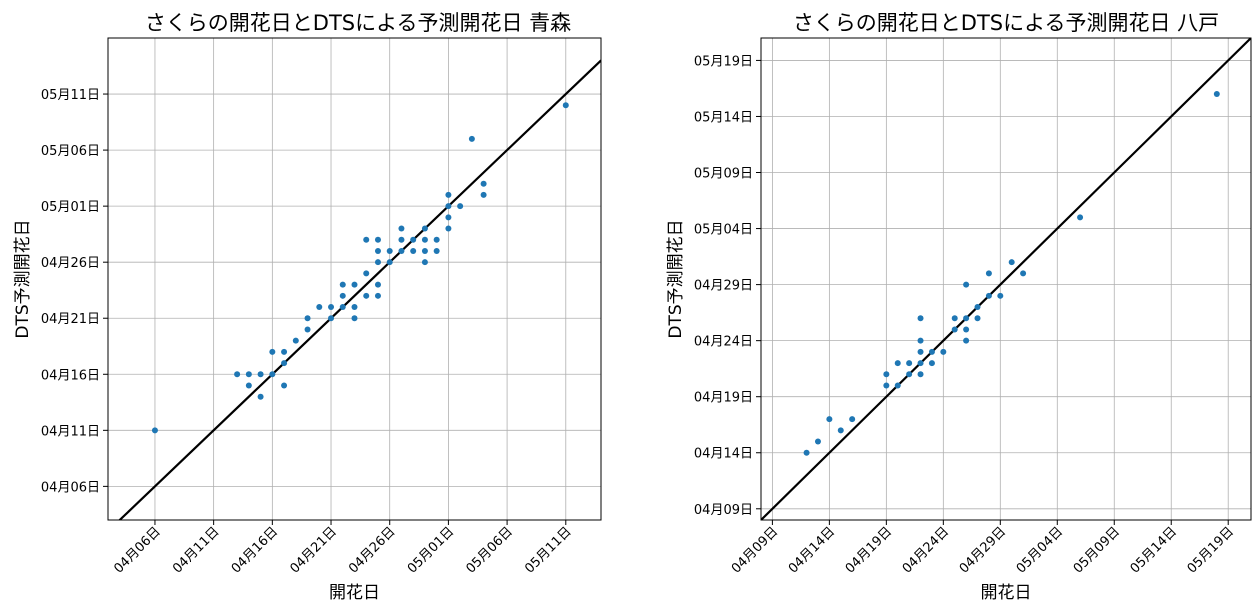 The image size is (1254, 604). Describe the element at coordinates (70, 95) in the screenshot. I see `y-tick-label: 05月11日` at that location.